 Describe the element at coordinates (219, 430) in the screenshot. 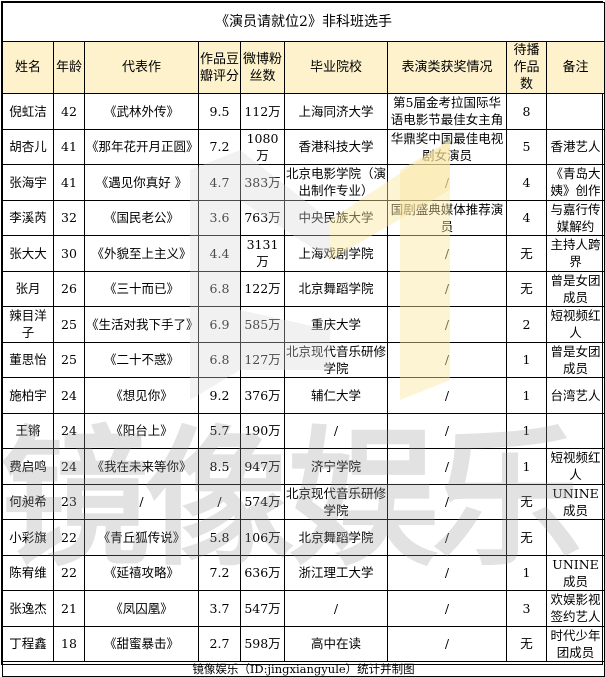

I see `table-cell: 5.7` at that location.